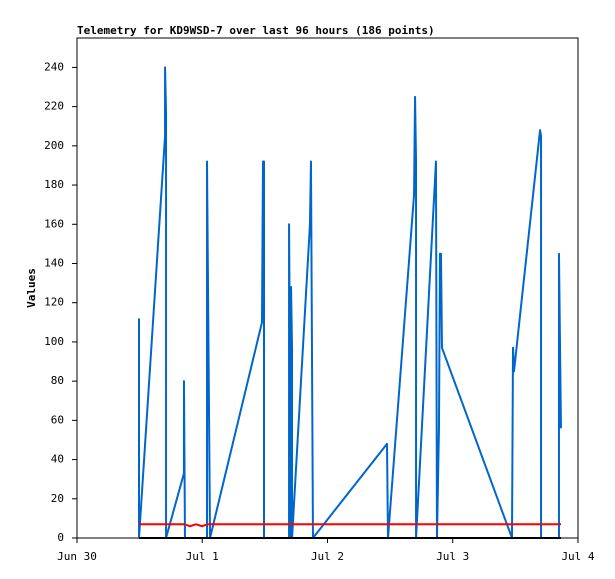 The width and height of the screenshot is (615, 579). Describe the element at coordinates (54, 223) in the screenshot. I see `y-tick-label: 160` at that location.